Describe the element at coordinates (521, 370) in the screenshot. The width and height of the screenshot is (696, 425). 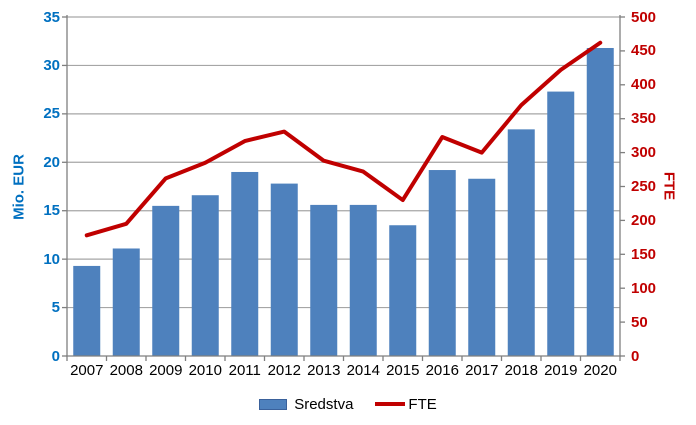
I see `x-axis-label-2018: 2018` at that location.